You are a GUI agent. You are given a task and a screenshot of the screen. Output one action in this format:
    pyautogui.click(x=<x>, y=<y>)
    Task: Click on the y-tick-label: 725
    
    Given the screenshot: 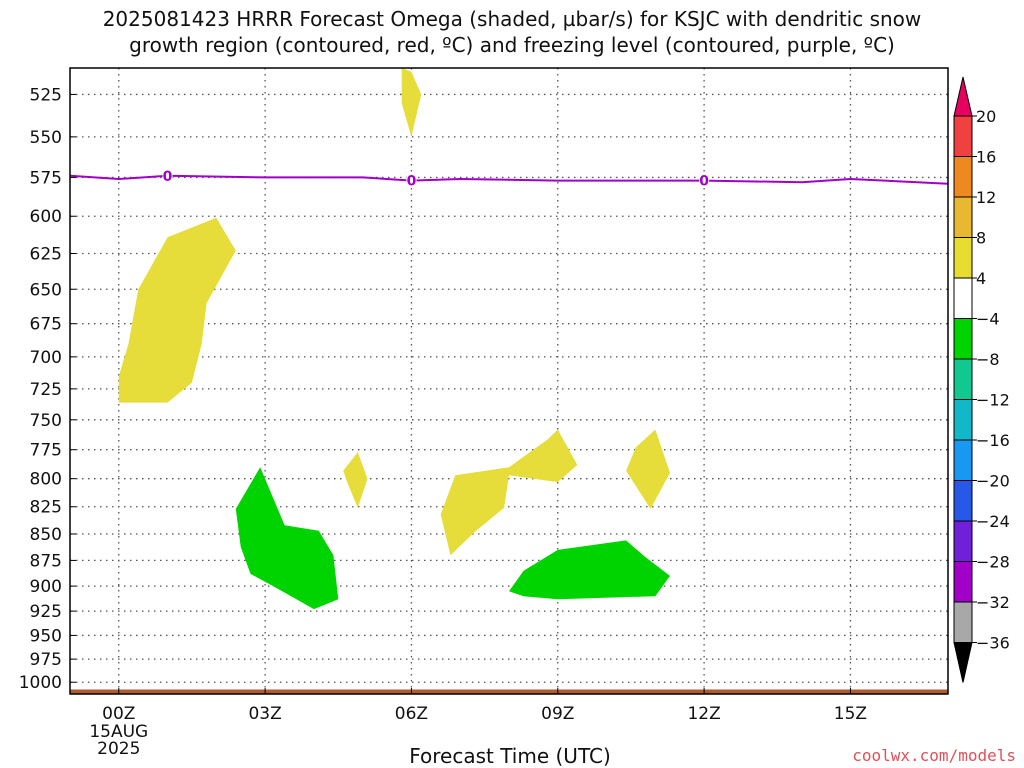 What is the action you would take?
    pyautogui.click(x=46, y=390)
    